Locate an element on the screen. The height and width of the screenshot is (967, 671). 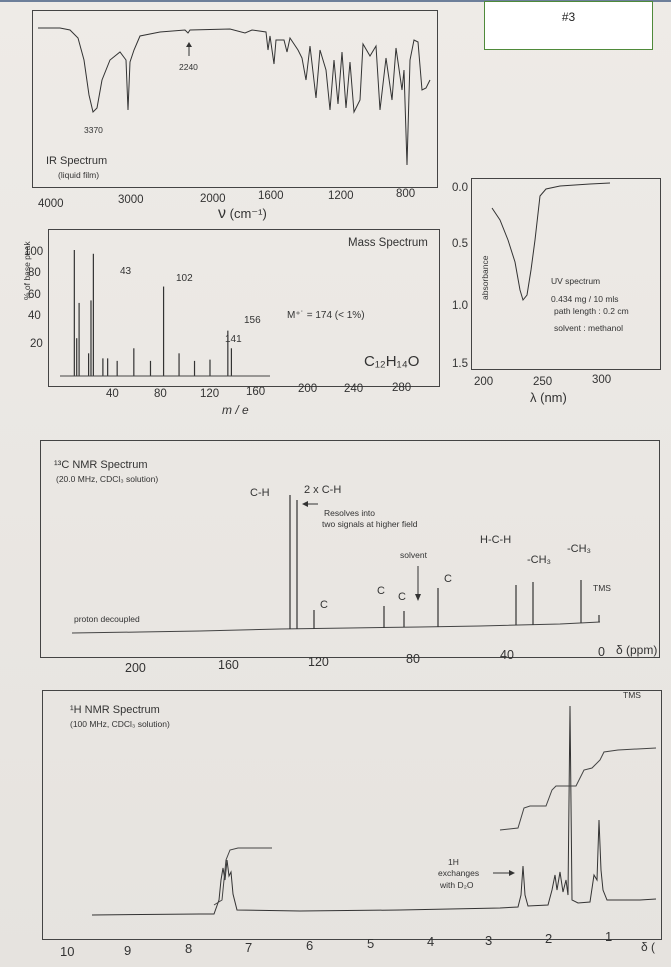
ir-tick: 2000 is located at coordinates (213, 199).